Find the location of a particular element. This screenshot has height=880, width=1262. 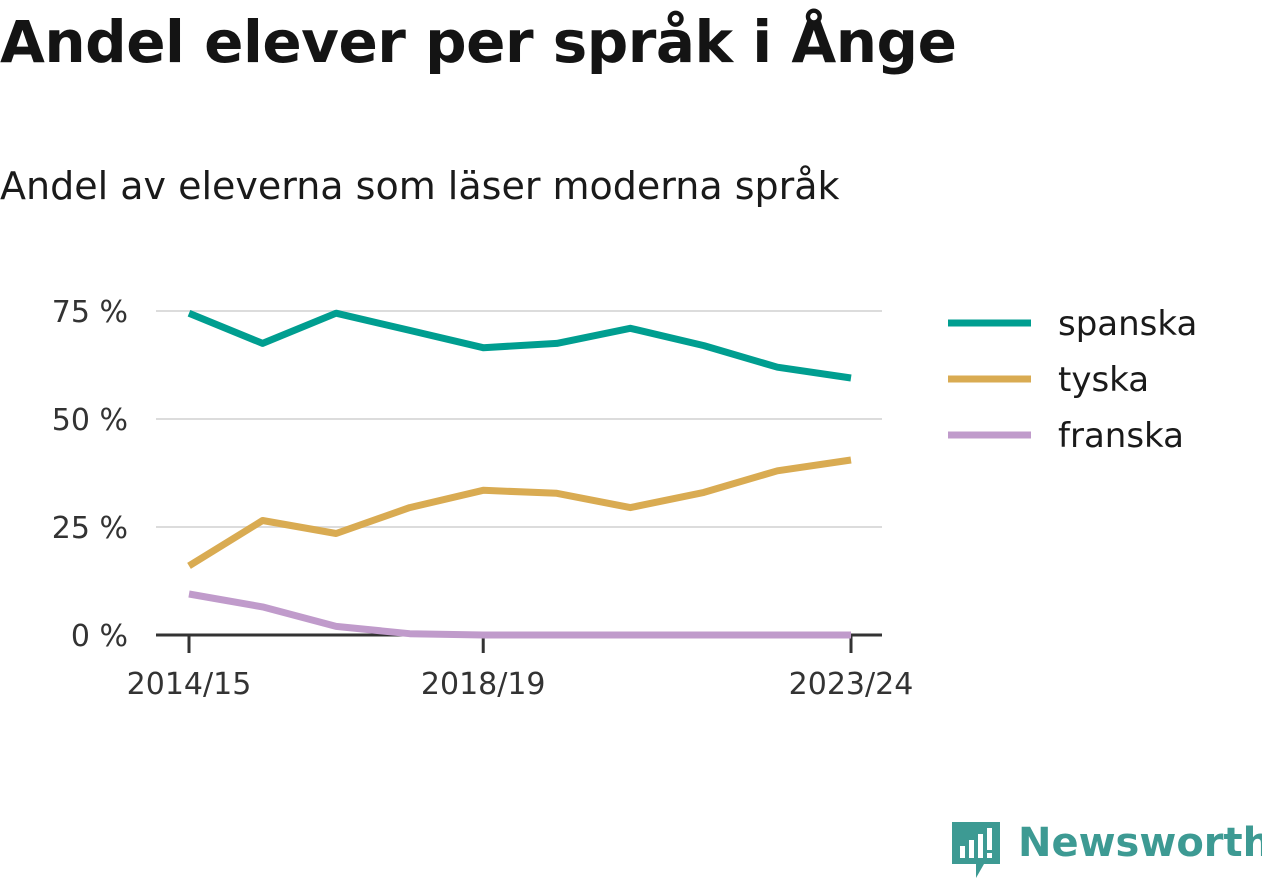

x-tick-label: 2023/24 is located at coordinates (851, 684).